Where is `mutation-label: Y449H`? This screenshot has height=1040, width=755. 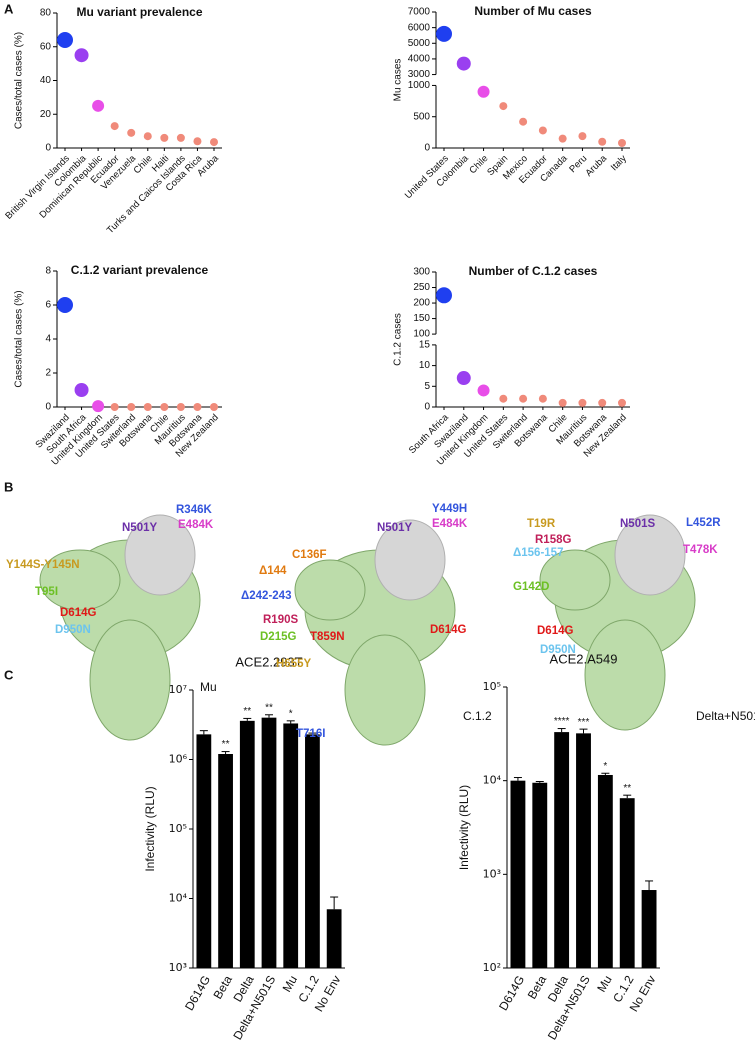
mutation-label: Y449H is located at coordinates (449, 509).